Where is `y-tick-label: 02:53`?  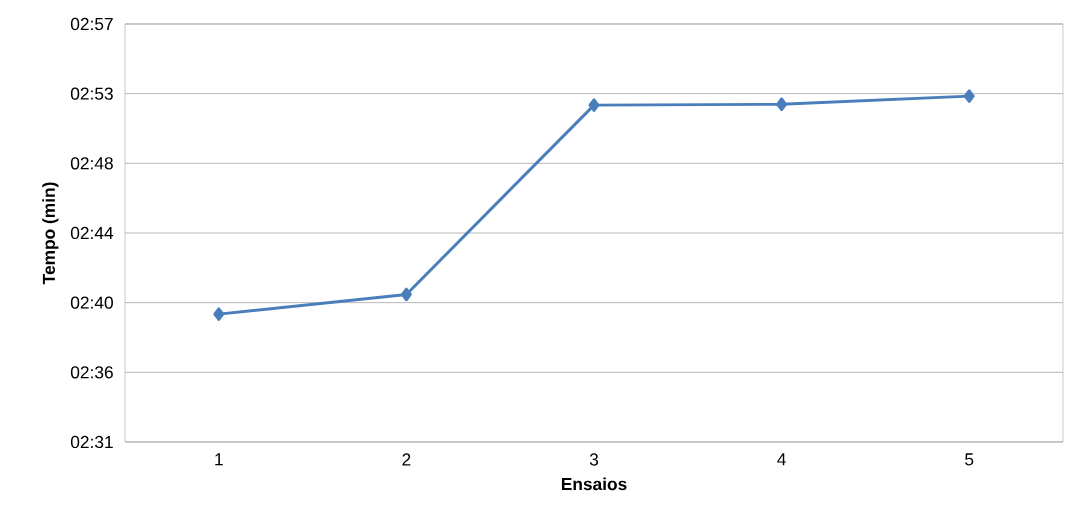 y-tick-label: 02:53 is located at coordinates (91, 93).